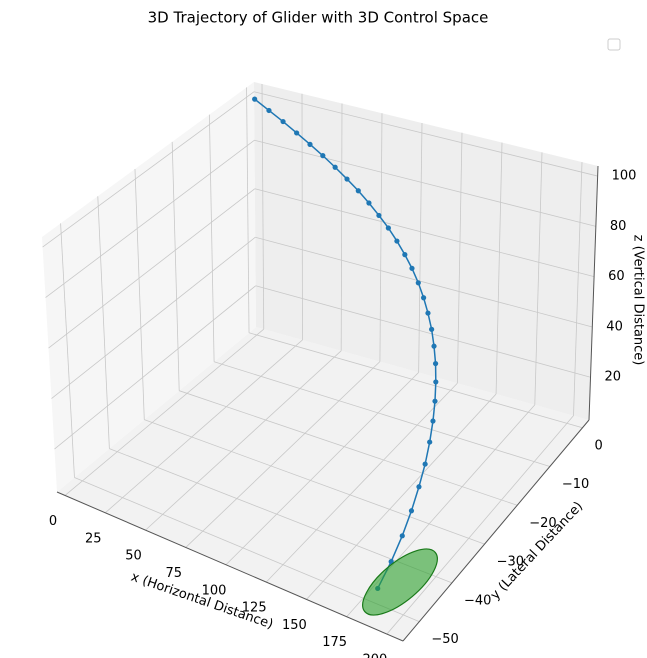 The height and width of the screenshot is (658, 647). I want to click on control-space, so click(400, 582).